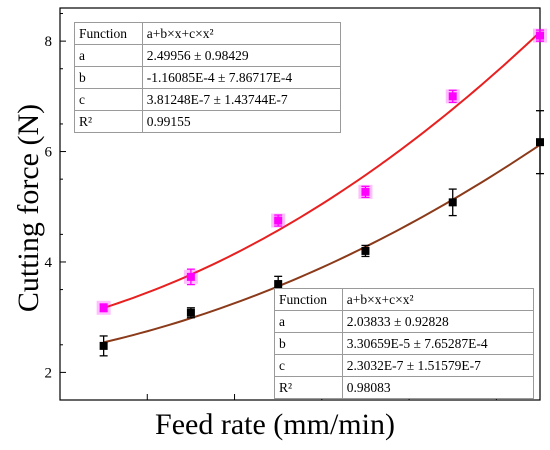  Describe the element at coordinates (438, 387) in the screenshot. I see `r-squared-value: 0.98083` at that location.